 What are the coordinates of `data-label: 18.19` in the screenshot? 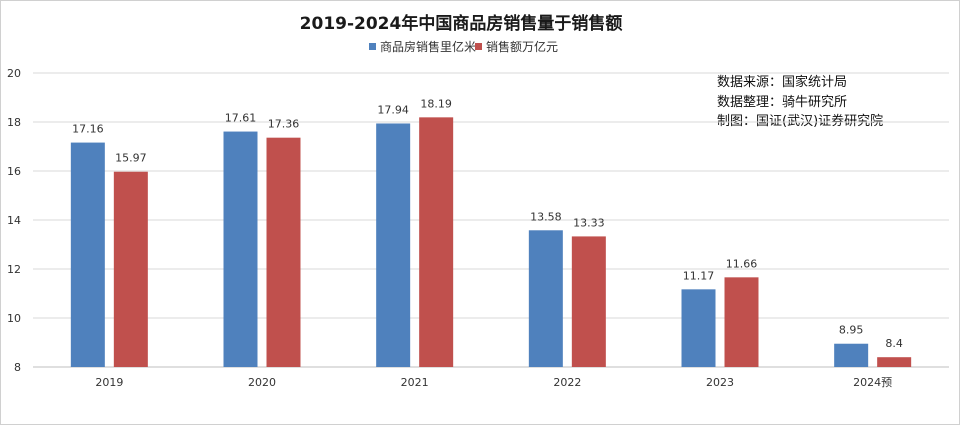 It's located at (436, 103).